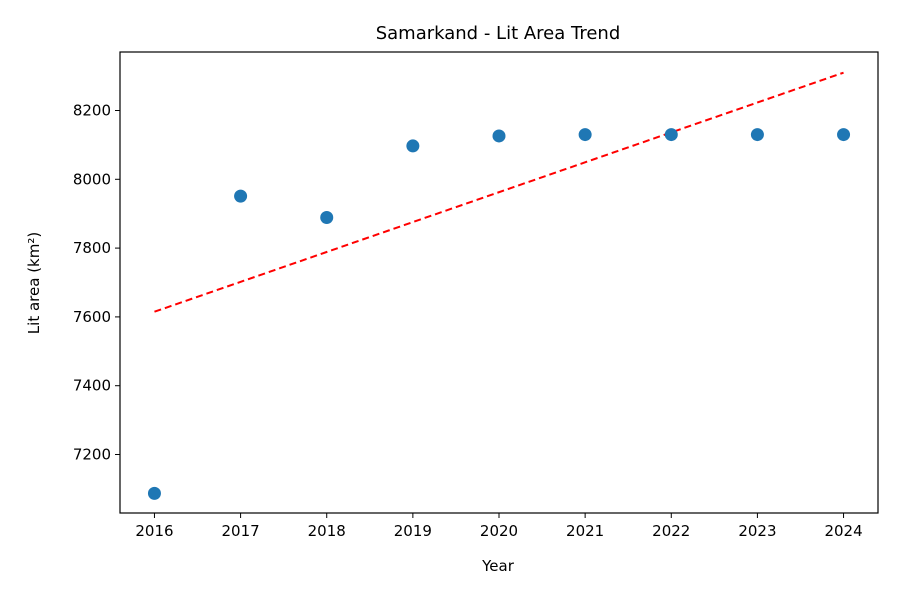 The image size is (900, 600). I want to click on x-axis-label: Year, so click(498, 566).